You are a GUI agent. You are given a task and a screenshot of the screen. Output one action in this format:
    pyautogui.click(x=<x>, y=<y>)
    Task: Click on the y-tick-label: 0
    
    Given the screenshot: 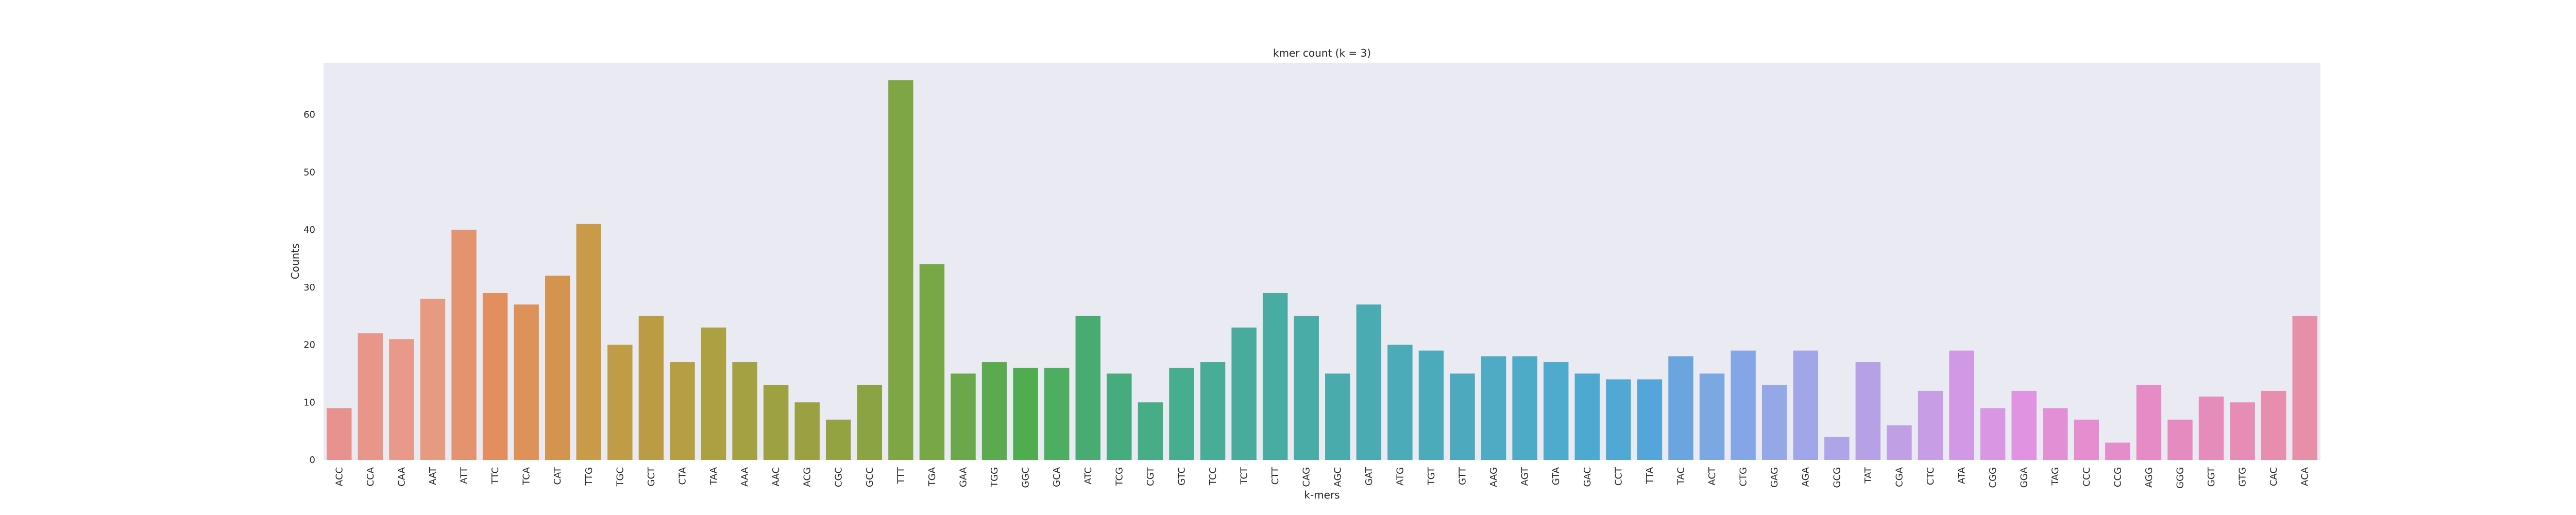 What is the action you would take?
    pyautogui.click(x=312, y=460)
    